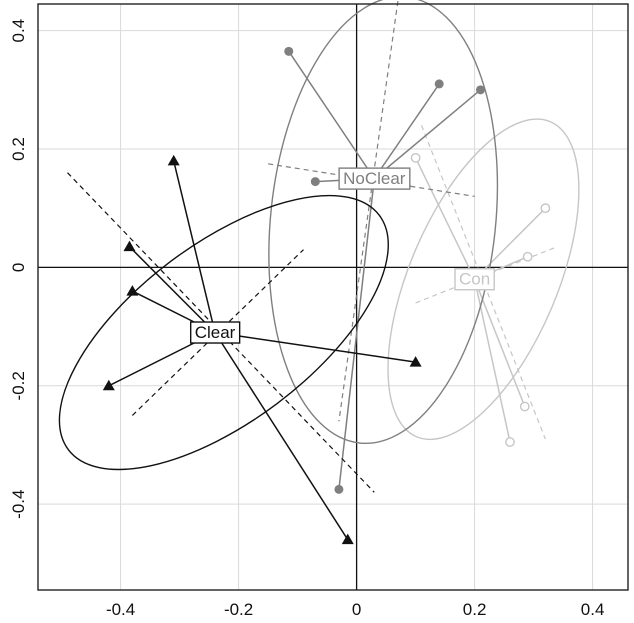 This screenshot has height=623, width=634. Describe the element at coordinates (593, 609) in the screenshot. I see `x-tick-label: 0.4` at that location.